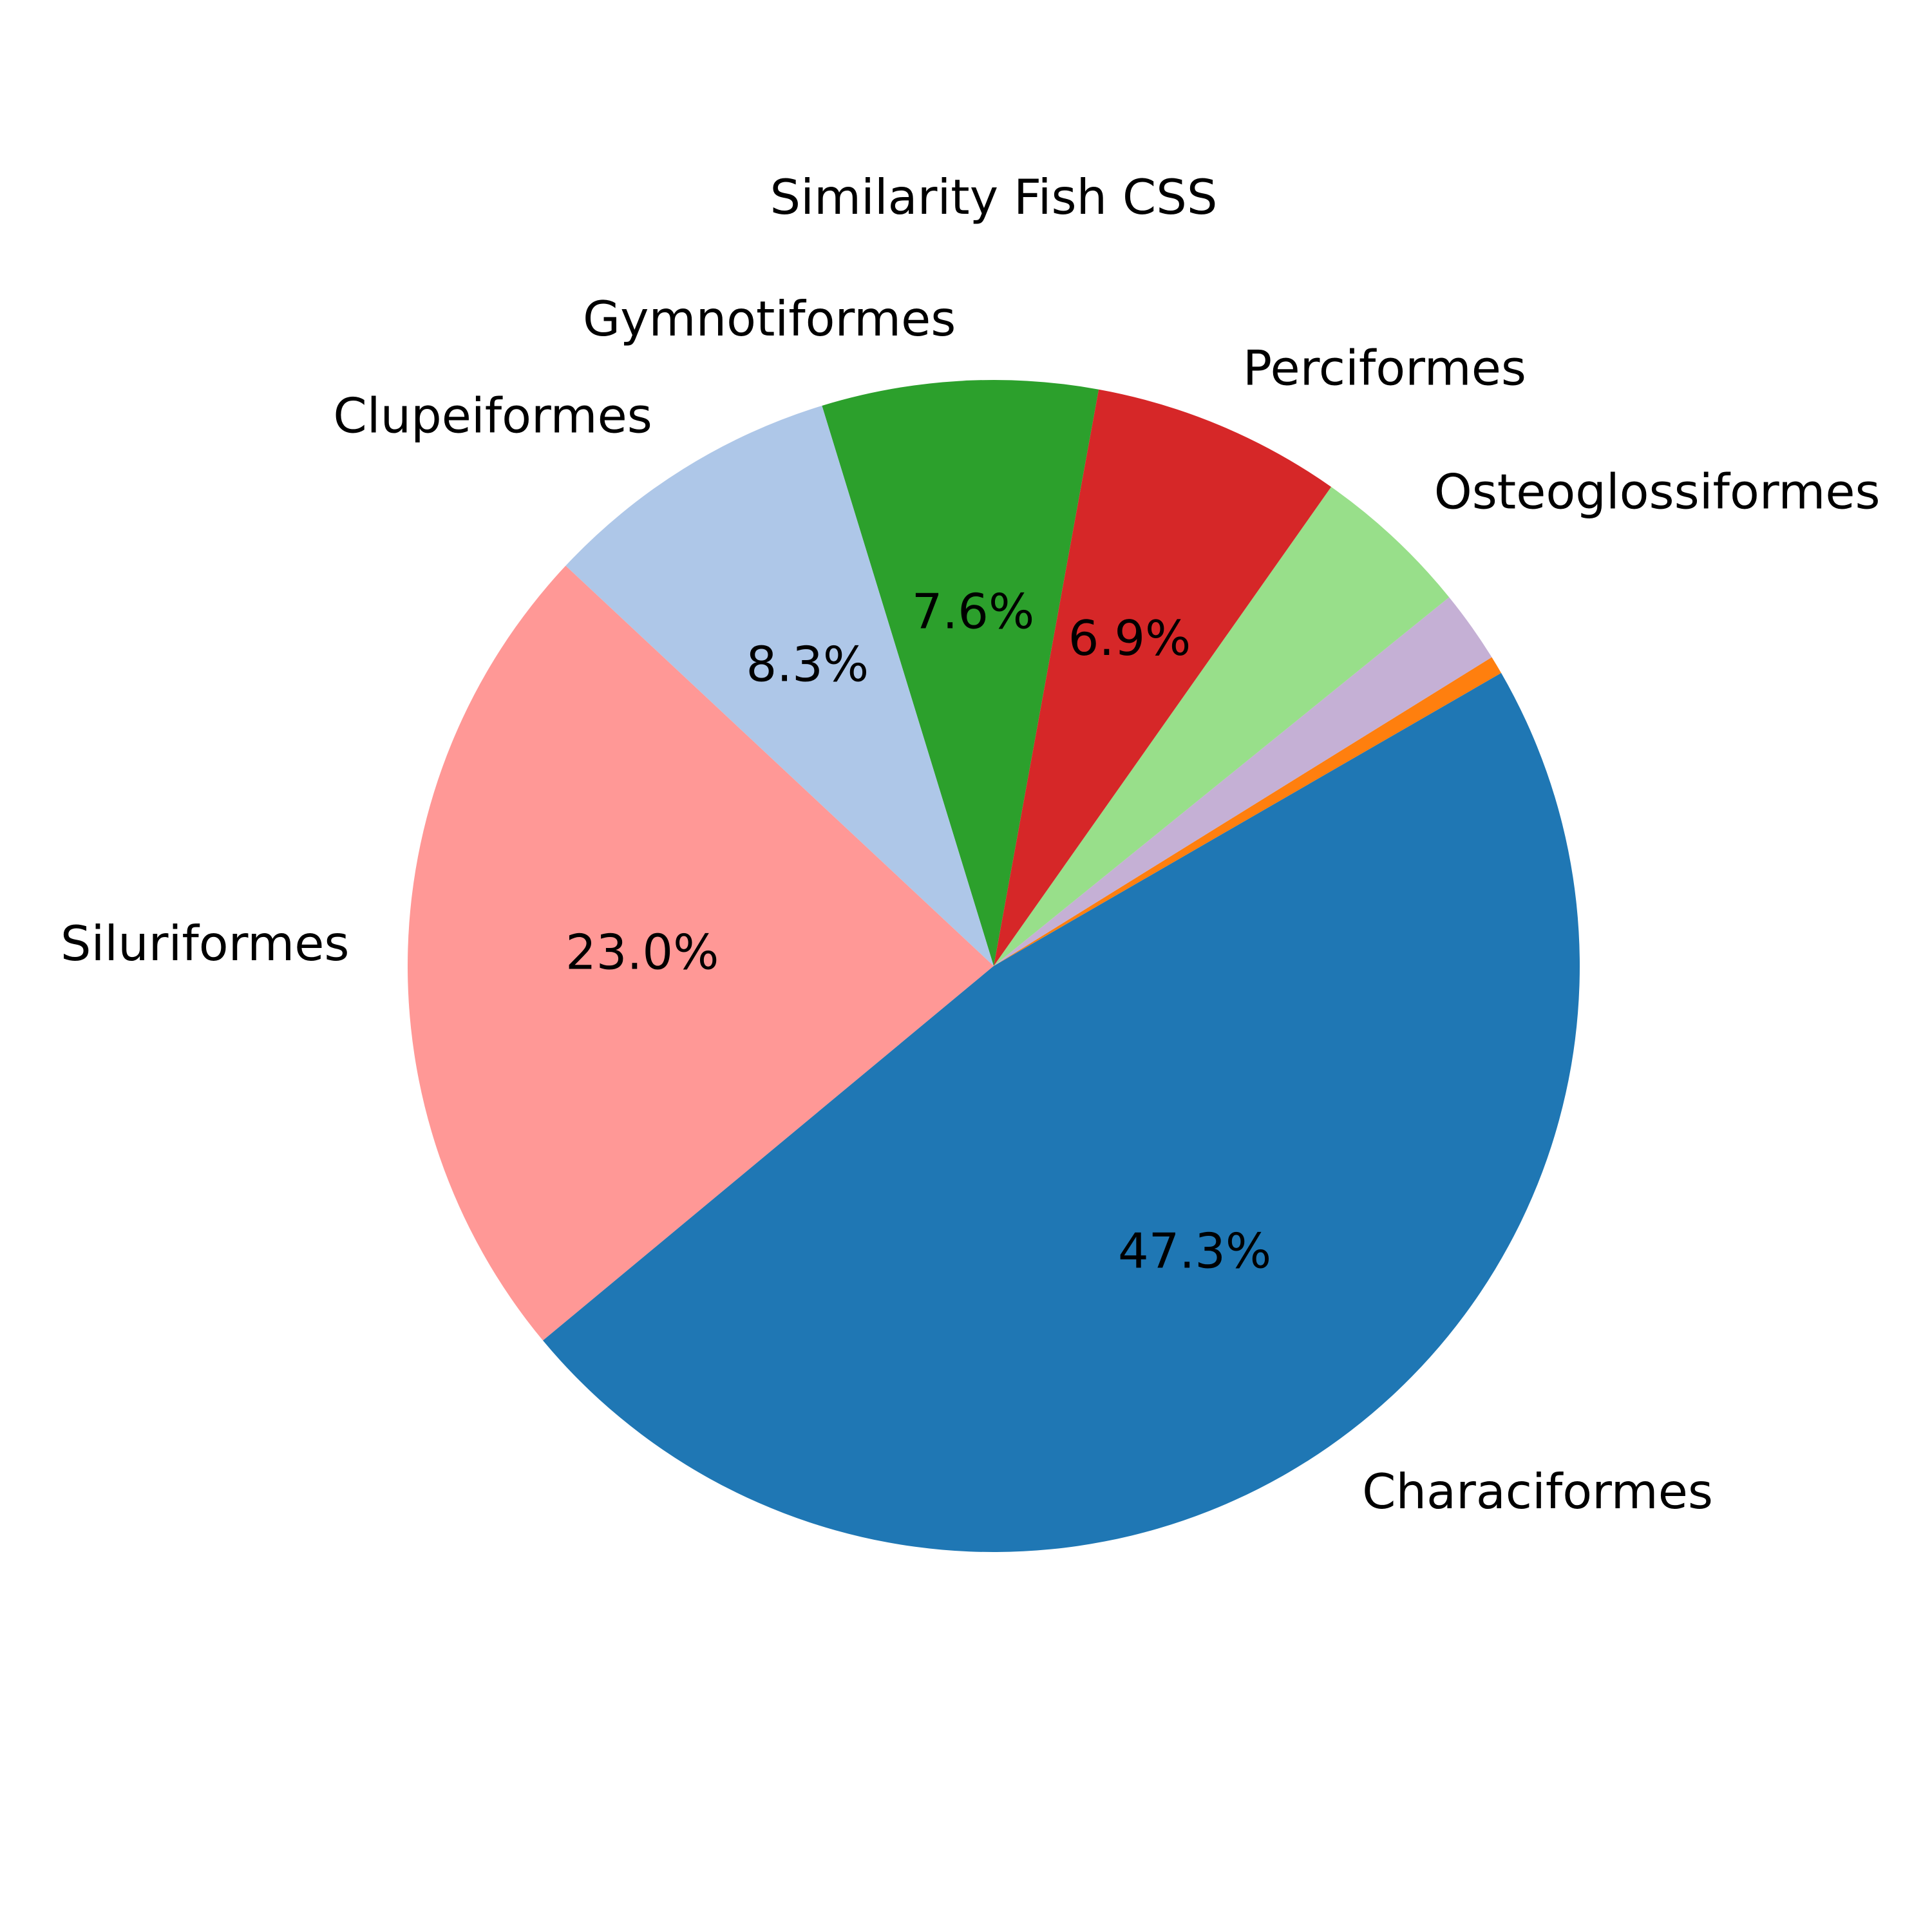 The height and width of the screenshot is (1932, 1932). I want to click on slice-pct-siluriformes: 23.0%, so click(642, 951).